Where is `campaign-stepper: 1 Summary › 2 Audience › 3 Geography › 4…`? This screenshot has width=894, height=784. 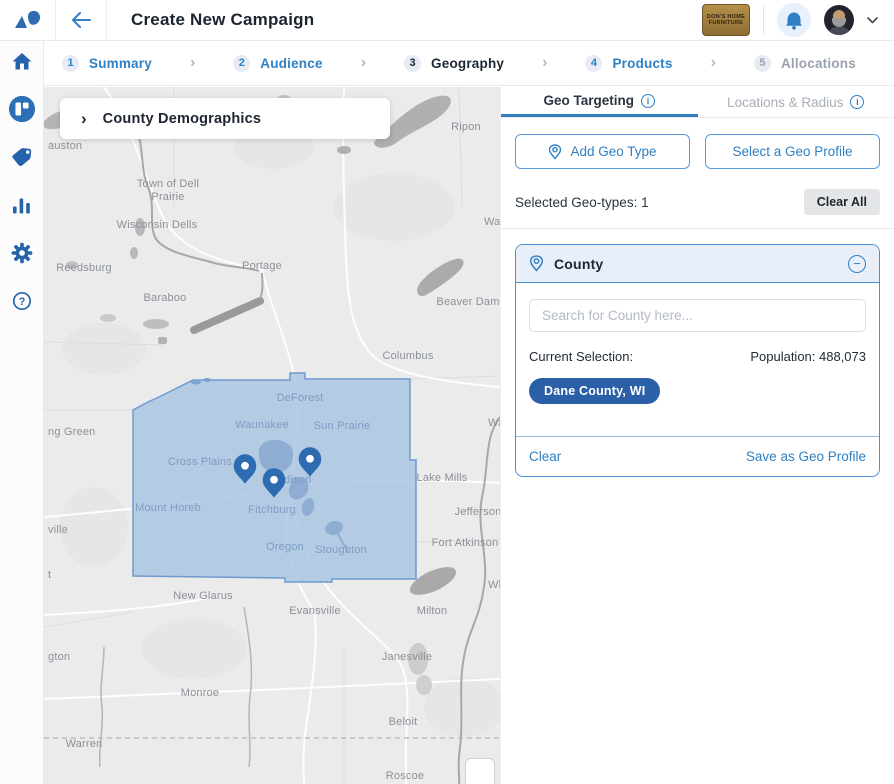
campaign-stepper: 1 Summary › 2 Audience › 3 Geography › 4… is located at coordinates (469, 63).